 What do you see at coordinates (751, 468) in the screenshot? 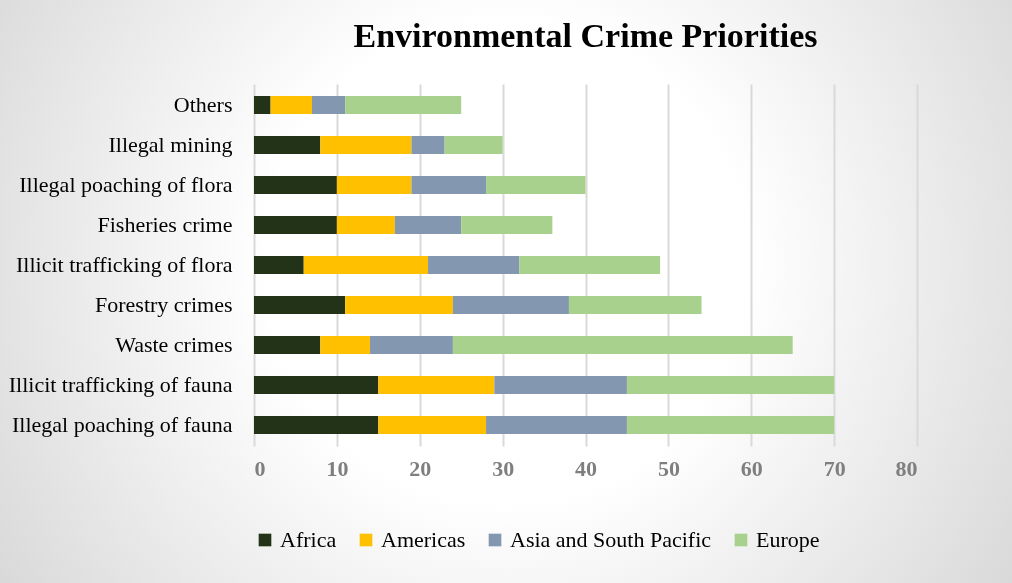
I see `x-tick-label: 60` at bounding box center [751, 468].